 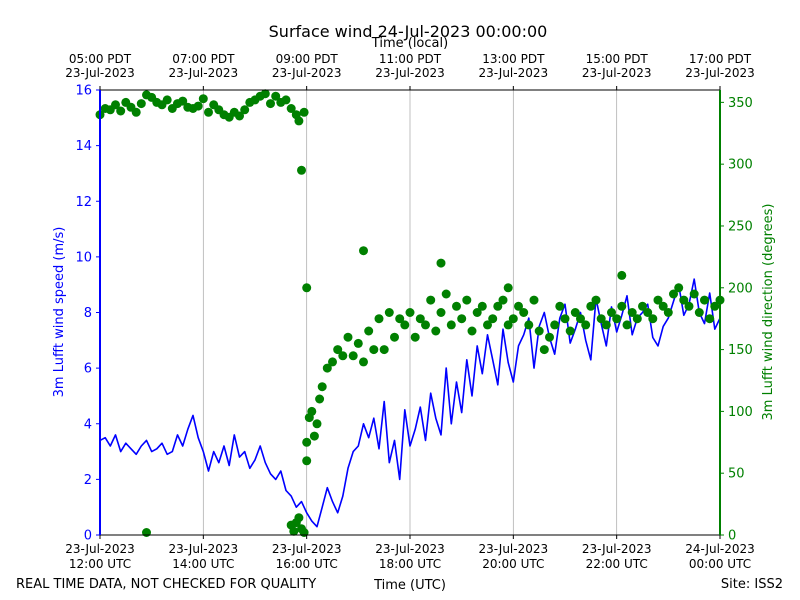 I want to click on top-tick-time: 07:00 PDT, so click(x=203, y=59).